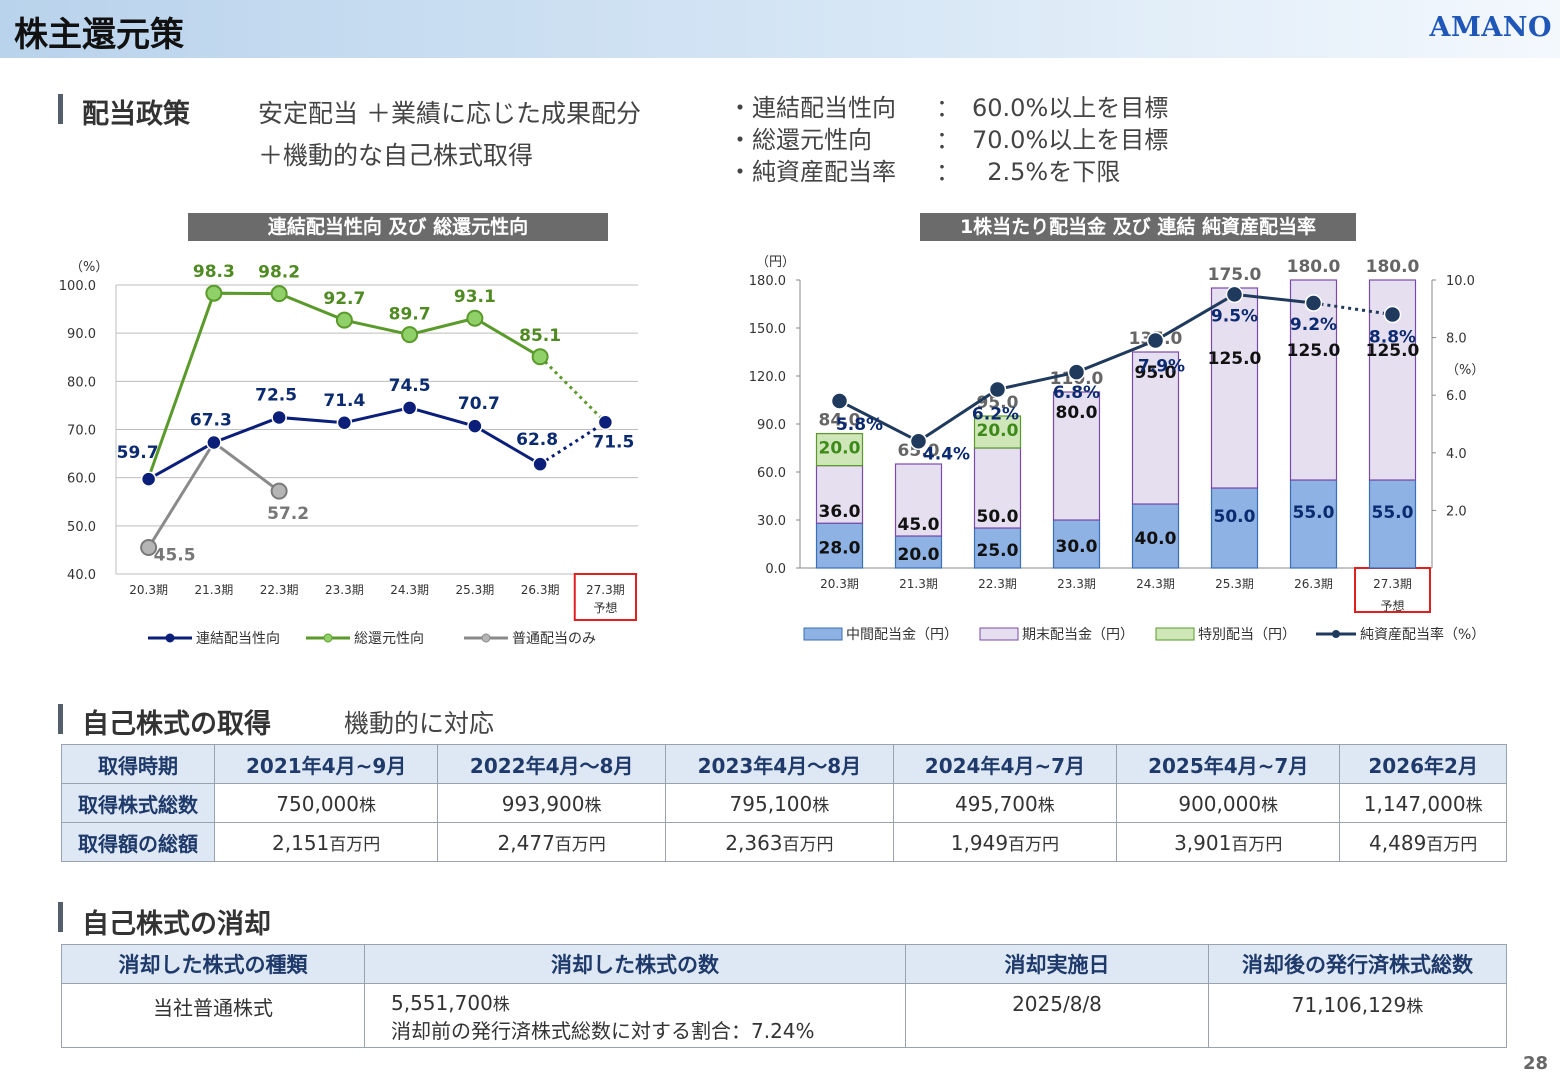 The height and width of the screenshot is (1080, 1560). What do you see at coordinates (1155, 584) in the screenshot?
I see `chart2-x-tick: 24.3期` at bounding box center [1155, 584].